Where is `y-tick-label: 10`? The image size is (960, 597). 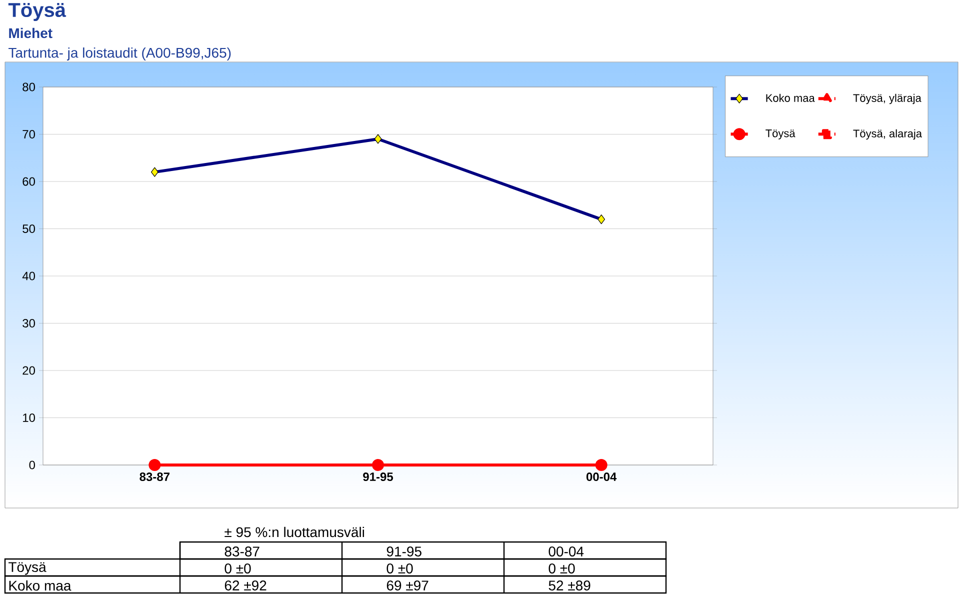
y-tick-label: 10 is located at coordinates (29, 418).